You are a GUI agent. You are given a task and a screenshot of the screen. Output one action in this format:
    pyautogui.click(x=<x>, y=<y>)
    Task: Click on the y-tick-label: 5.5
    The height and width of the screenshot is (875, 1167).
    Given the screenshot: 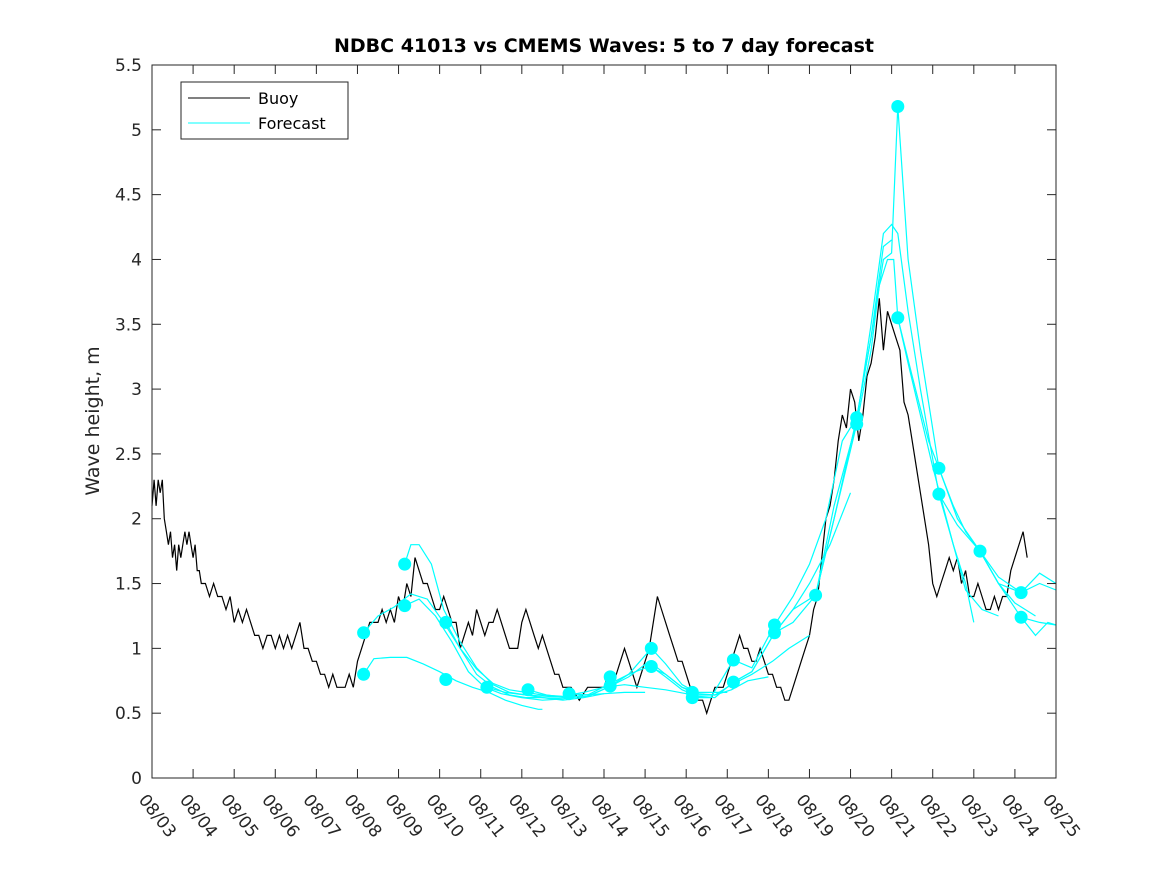 What is the action you would take?
    pyautogui.click(x=128, y=66)
    